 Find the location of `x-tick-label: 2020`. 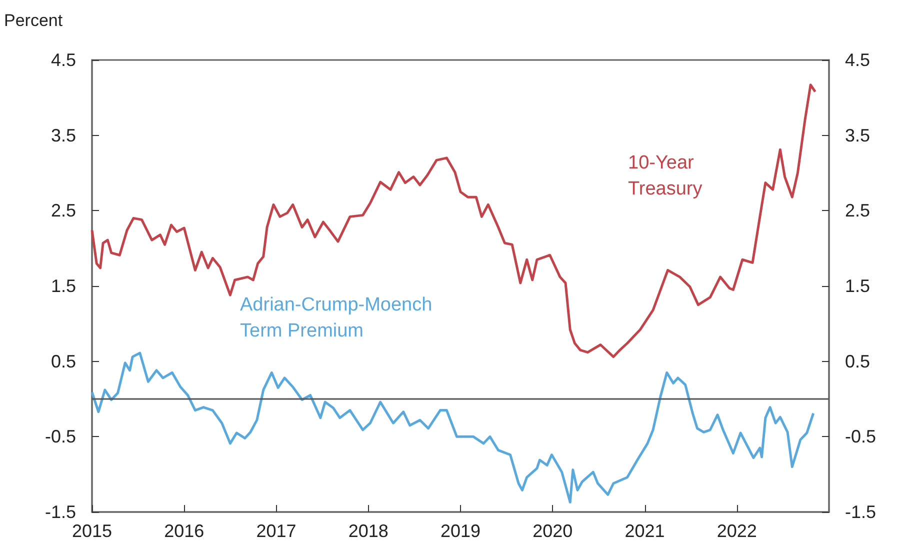

x-tick-label: 2020 is located at coordinates (552, 531).